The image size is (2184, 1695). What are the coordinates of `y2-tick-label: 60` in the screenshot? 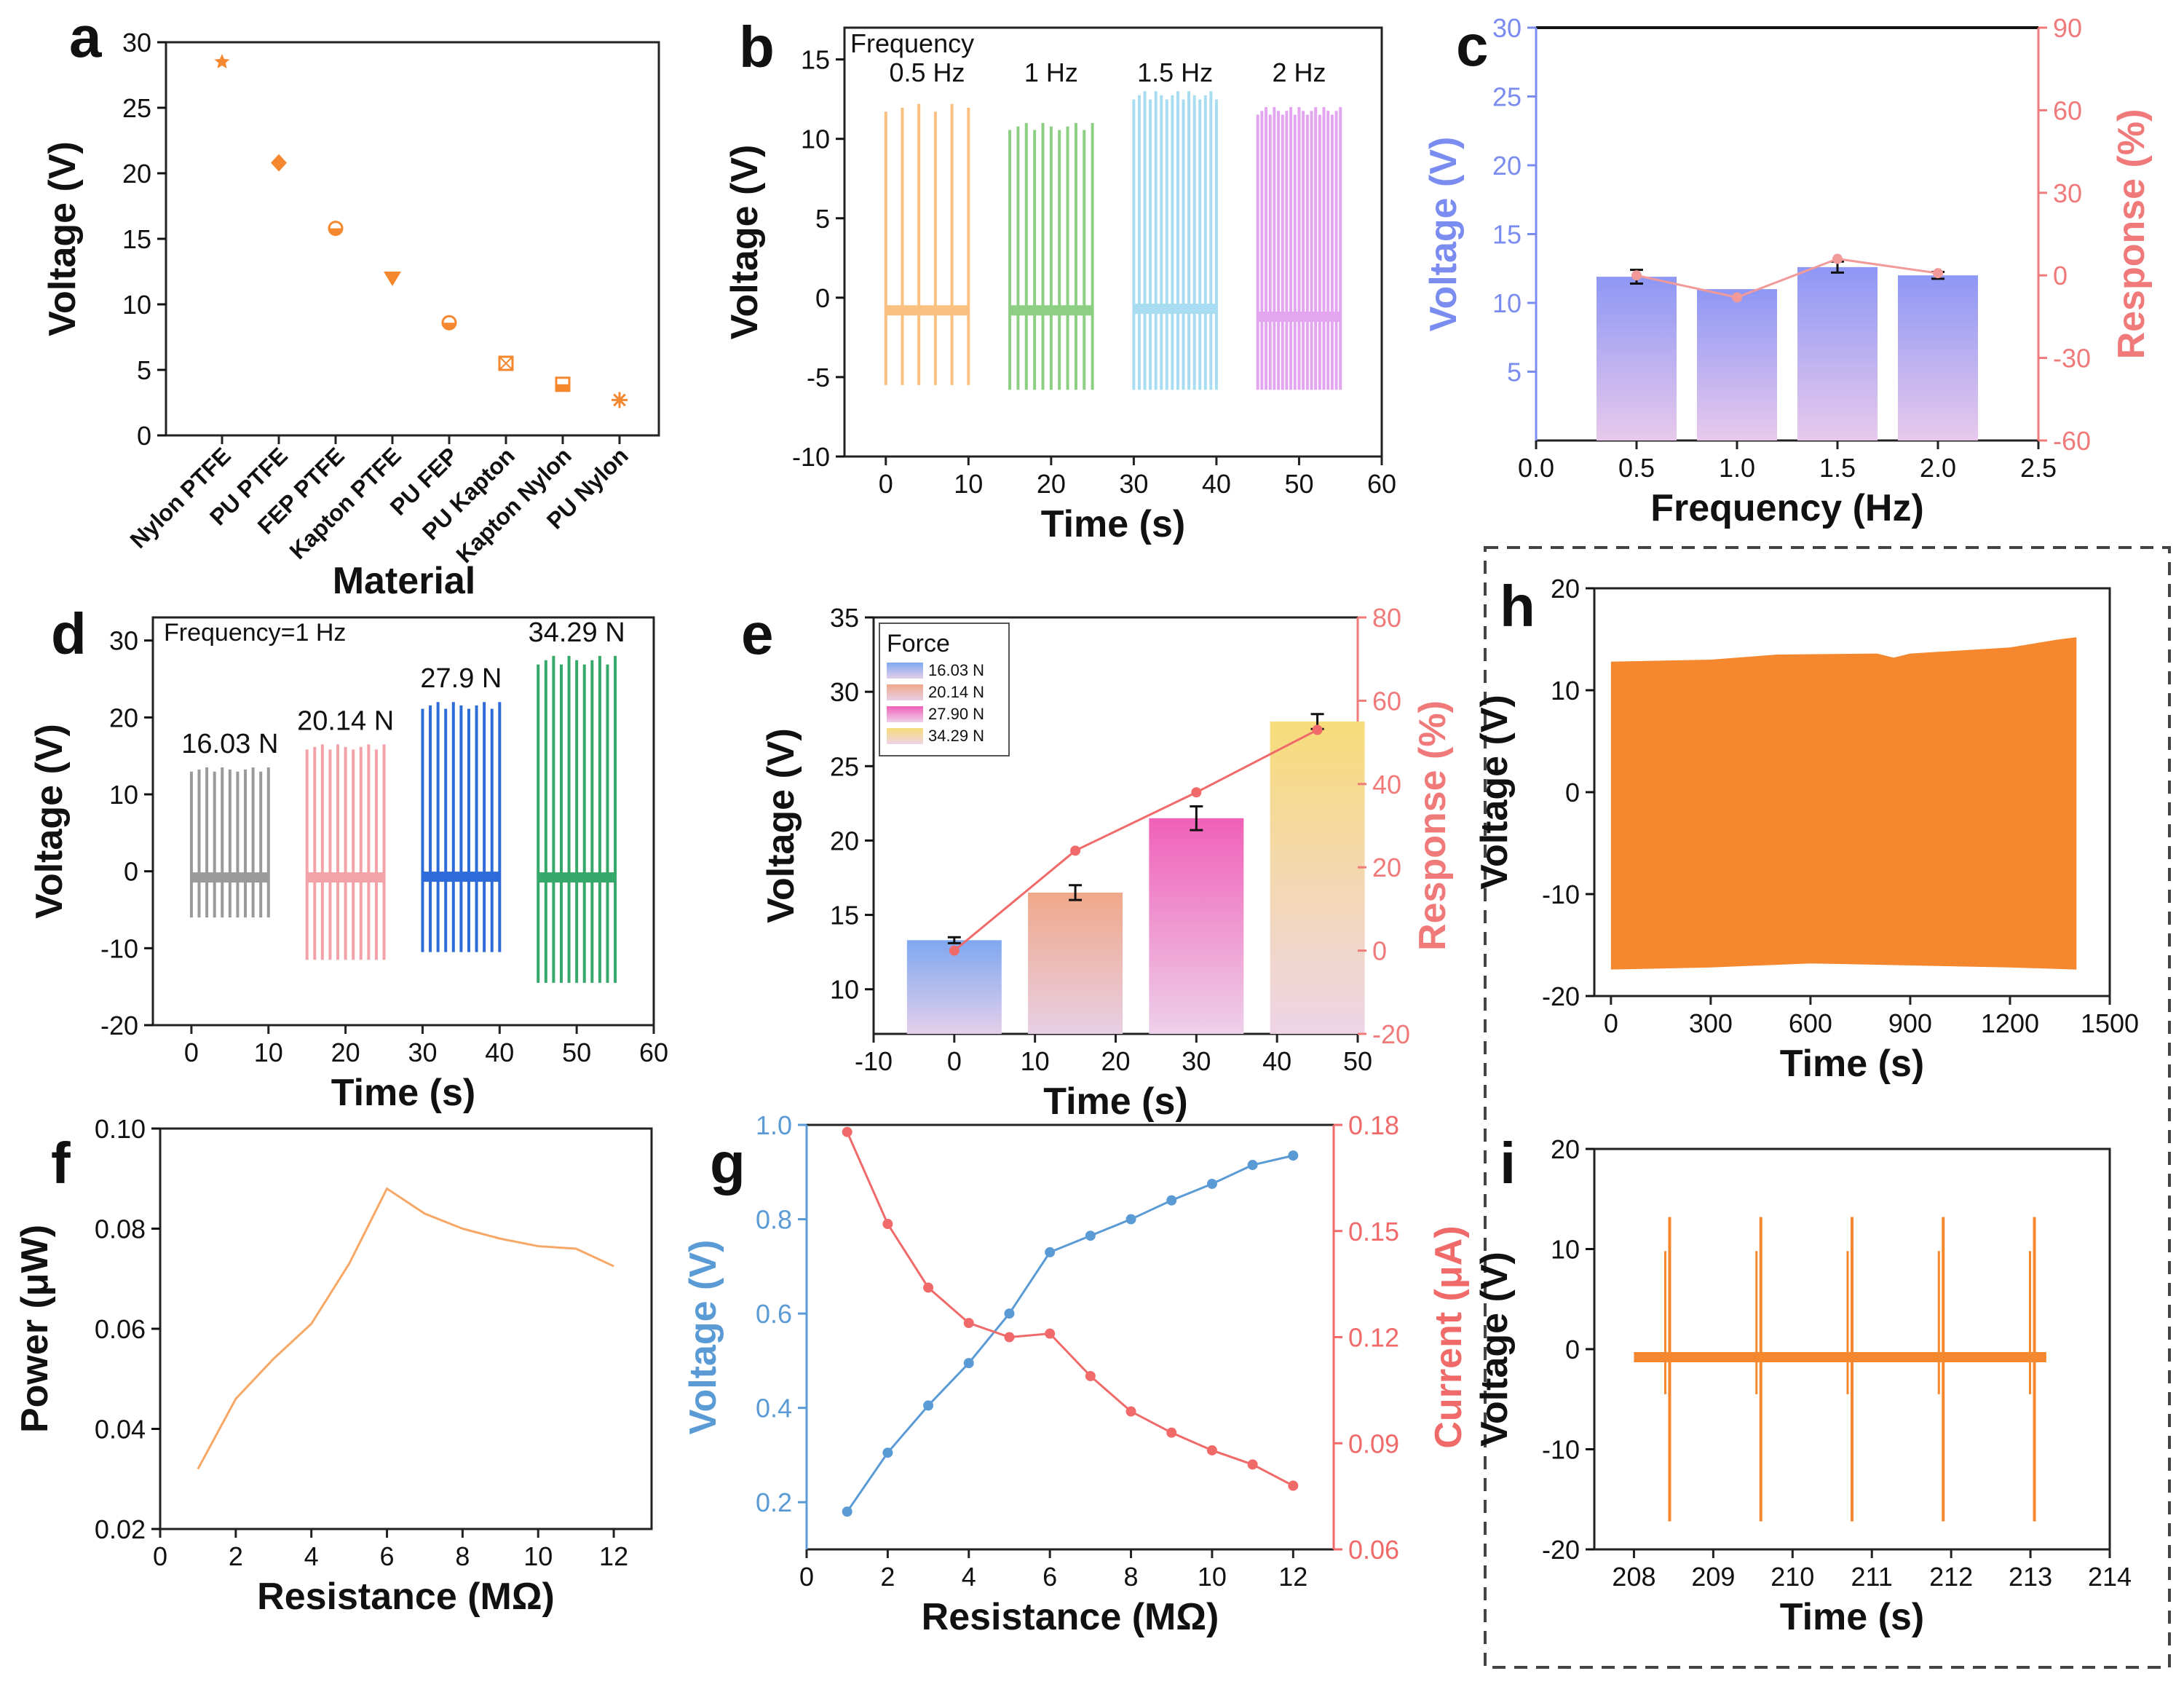 It's located at (2067, 110).